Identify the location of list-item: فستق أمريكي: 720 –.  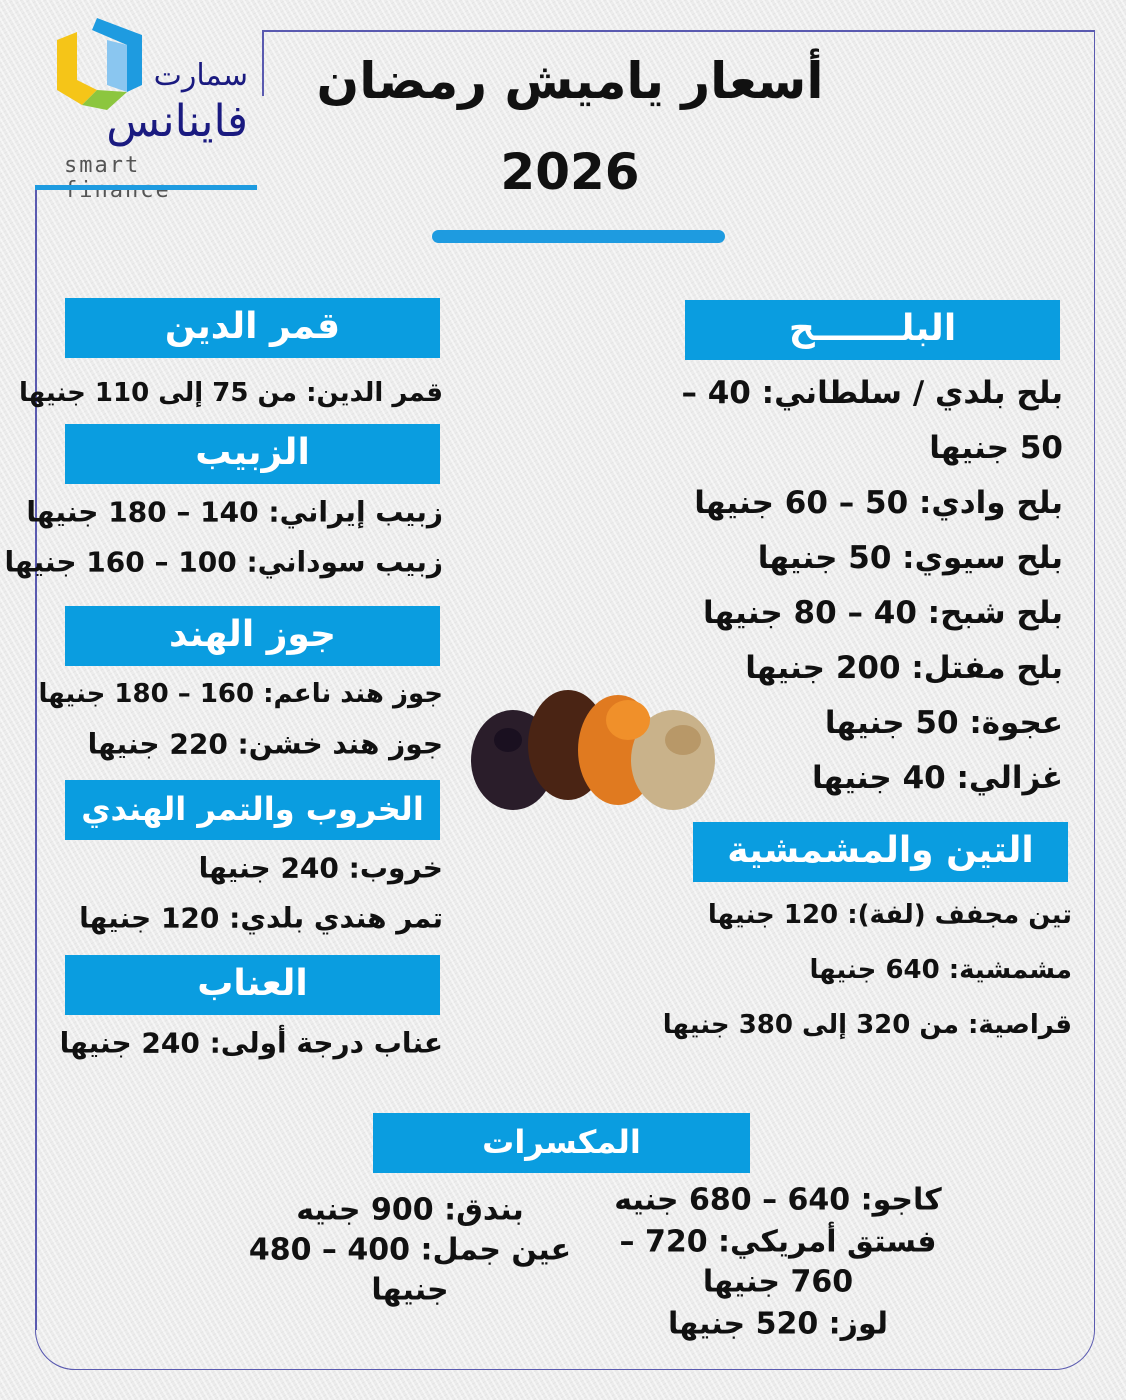
(778, 1242).